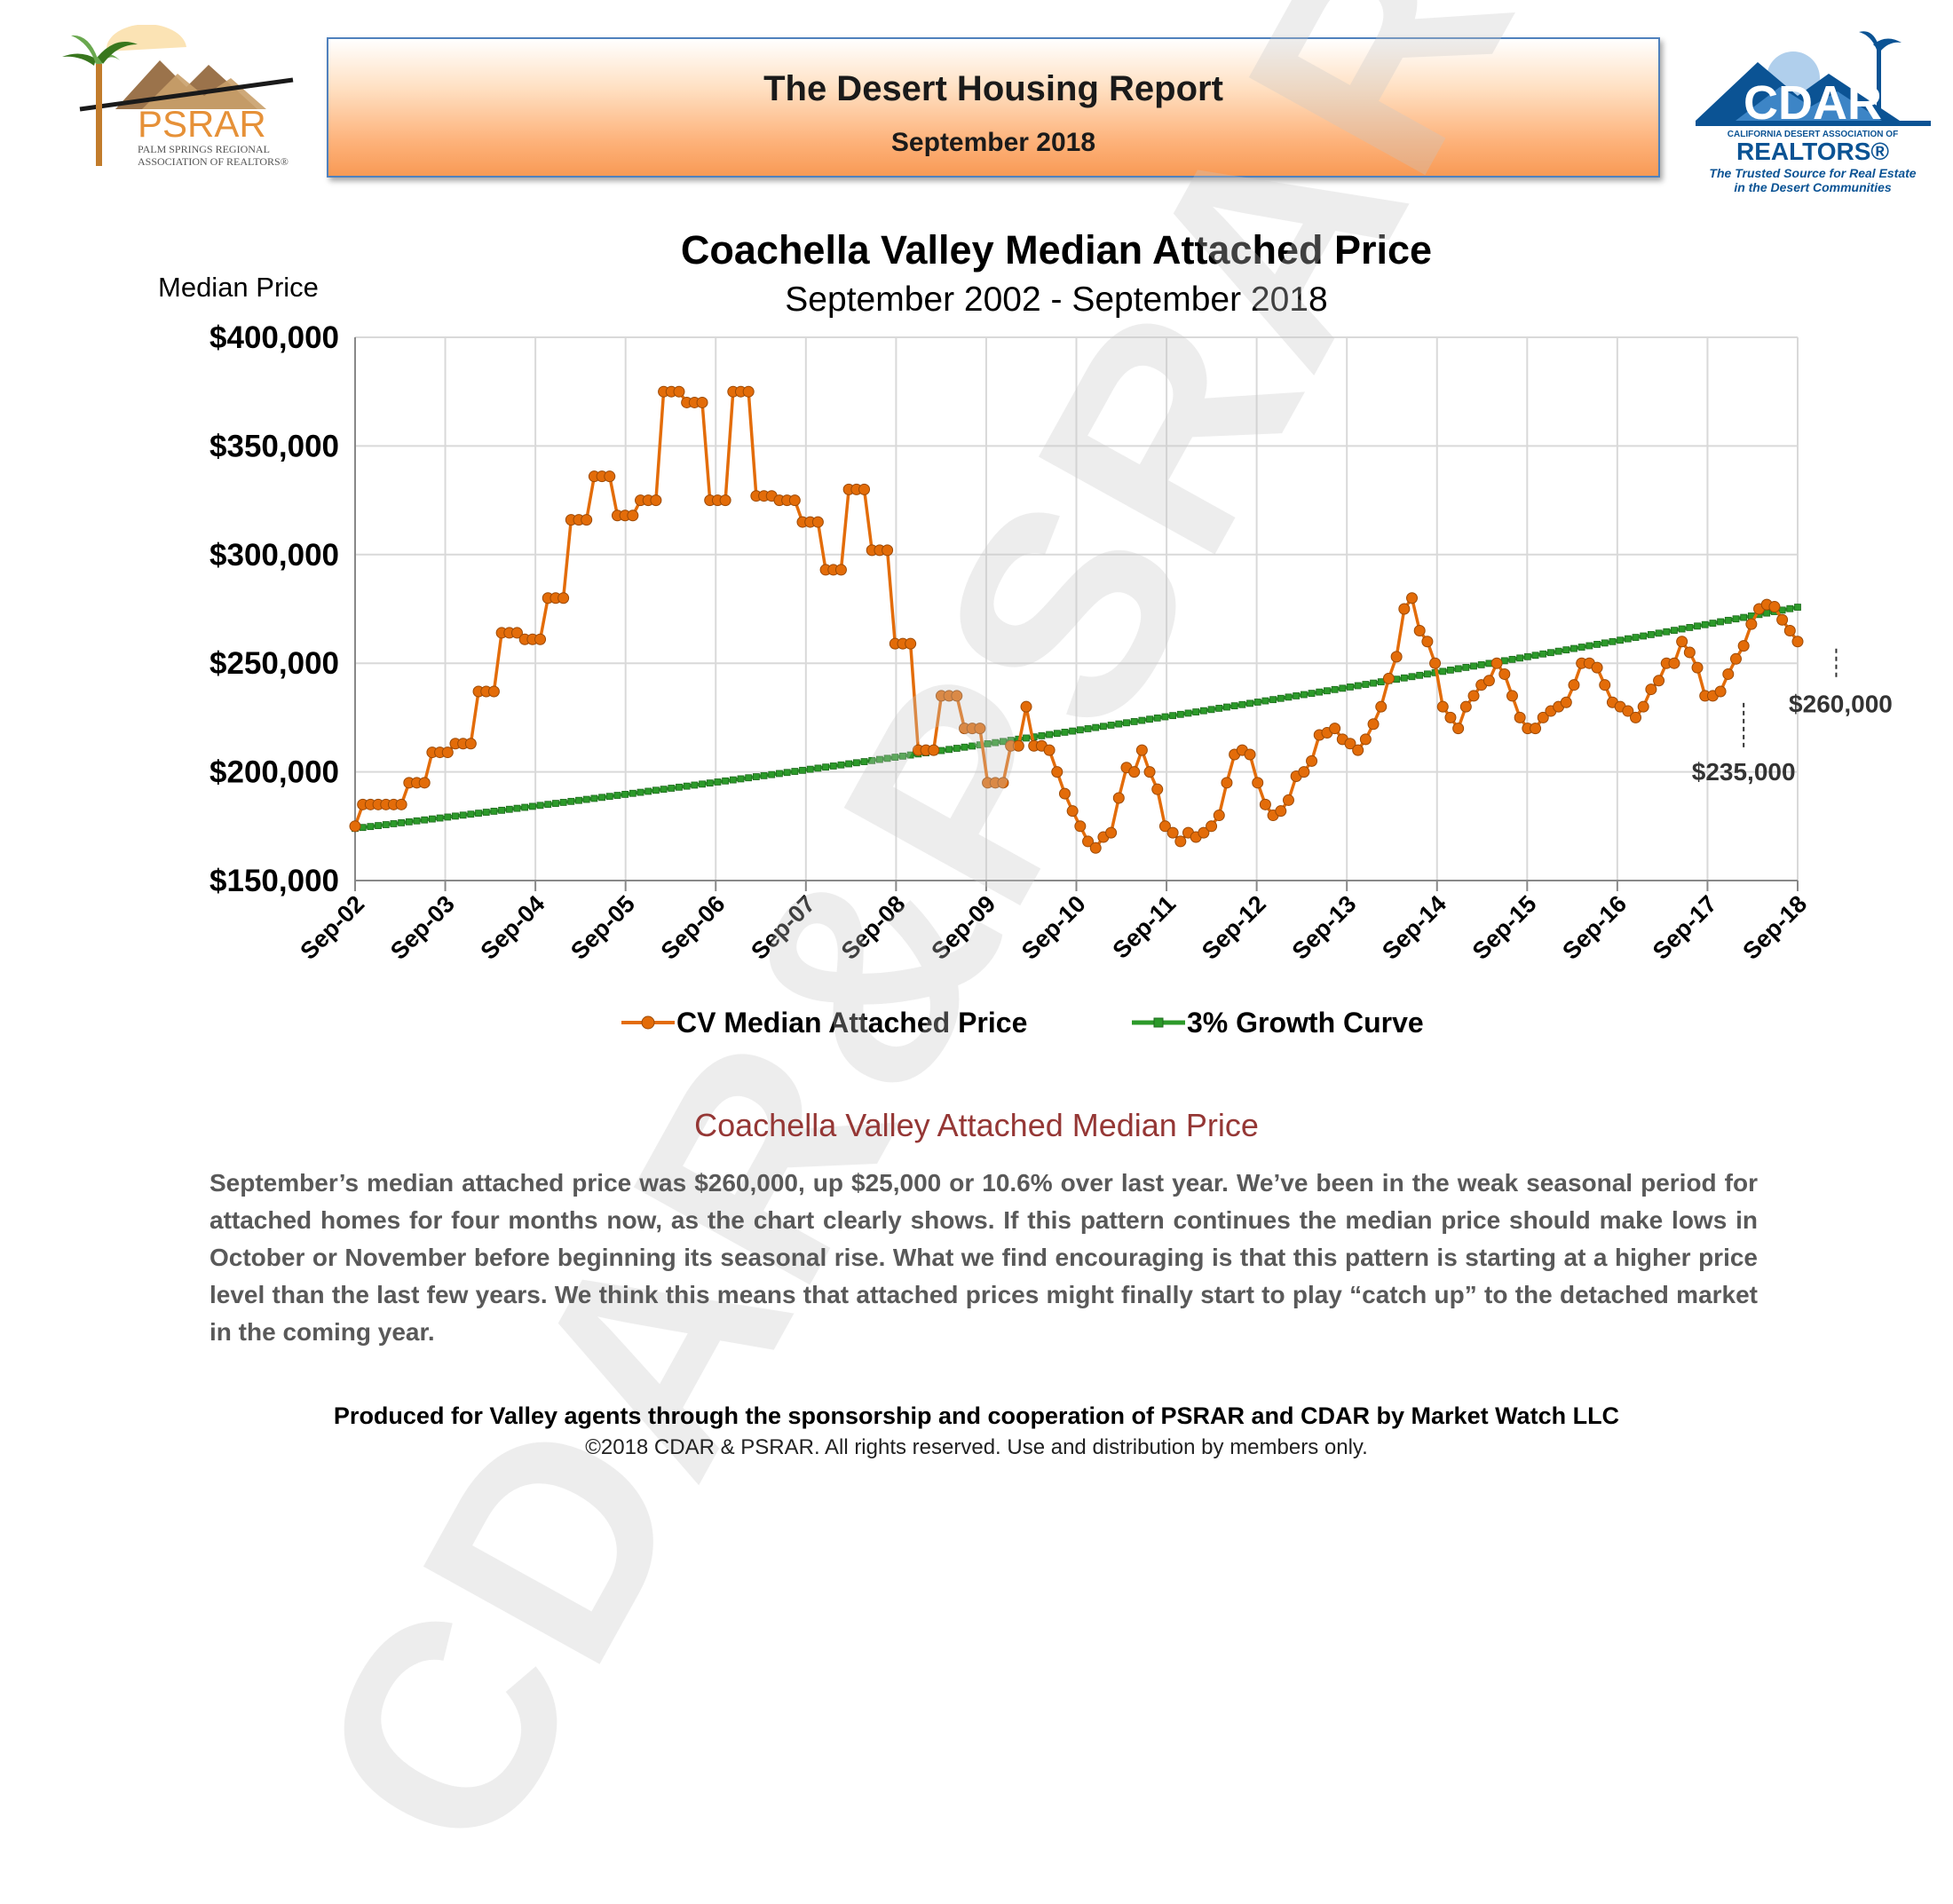 This screenshot has width=1953, height=1904. What do you see at coordinates (851, 1023) in the screenshot?
I see `legend-label: CV Median Attached Price` at bounding box center [851, 1023].